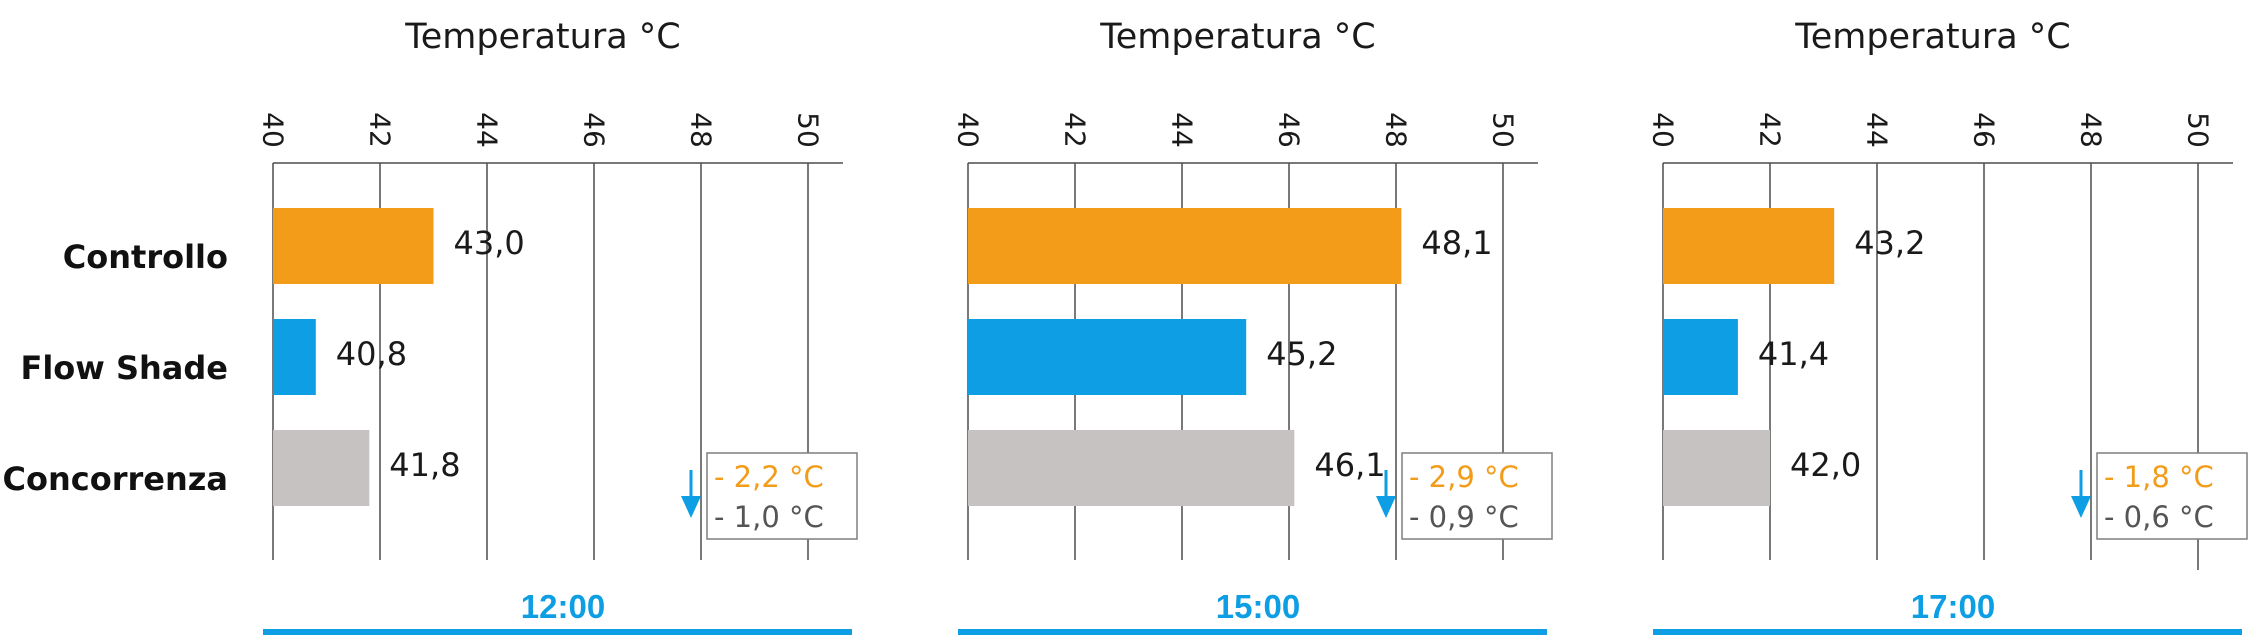  What do you see at coordinates (1258, 606) in the screenshot?
I see `time-label: 15:00` at bounding box center [1258, 606].